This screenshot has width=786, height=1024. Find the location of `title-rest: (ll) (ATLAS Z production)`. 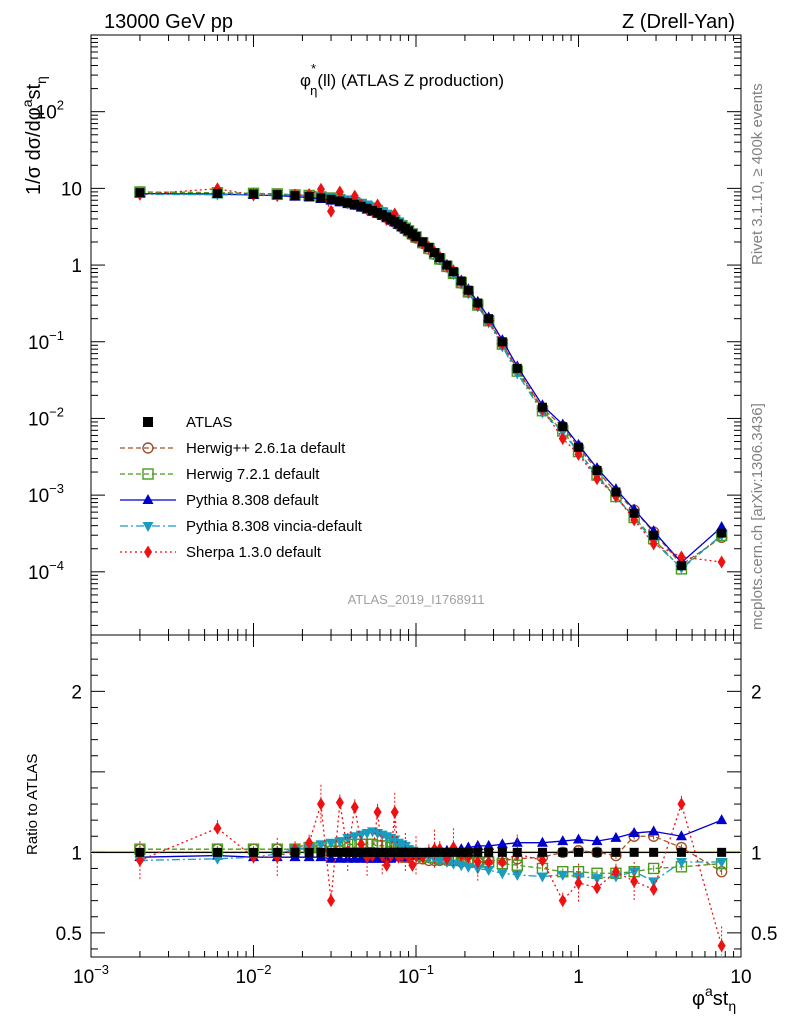

title-rest: (ll) (ATLAS Z production) is located at coordinates (410, 80).